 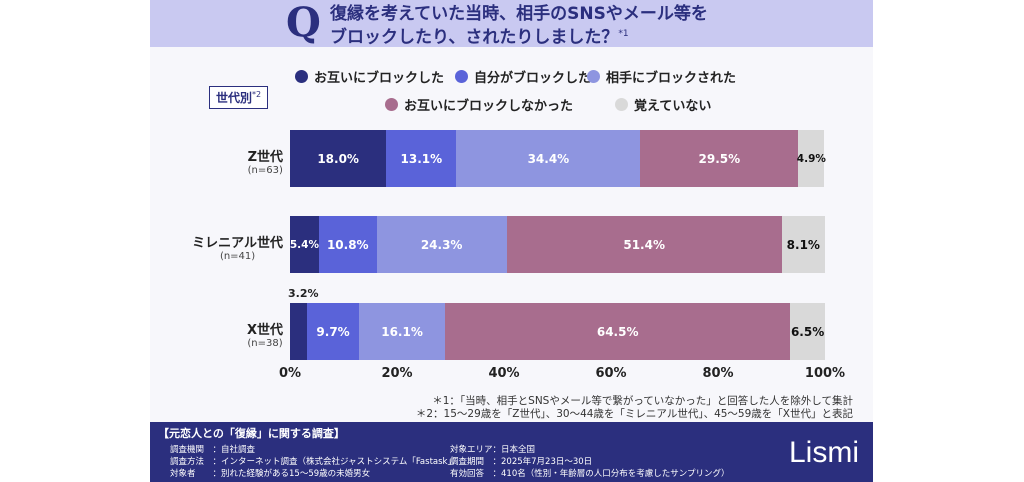 I want to click on data-label: 13.1%, so click(x=421, y=158).